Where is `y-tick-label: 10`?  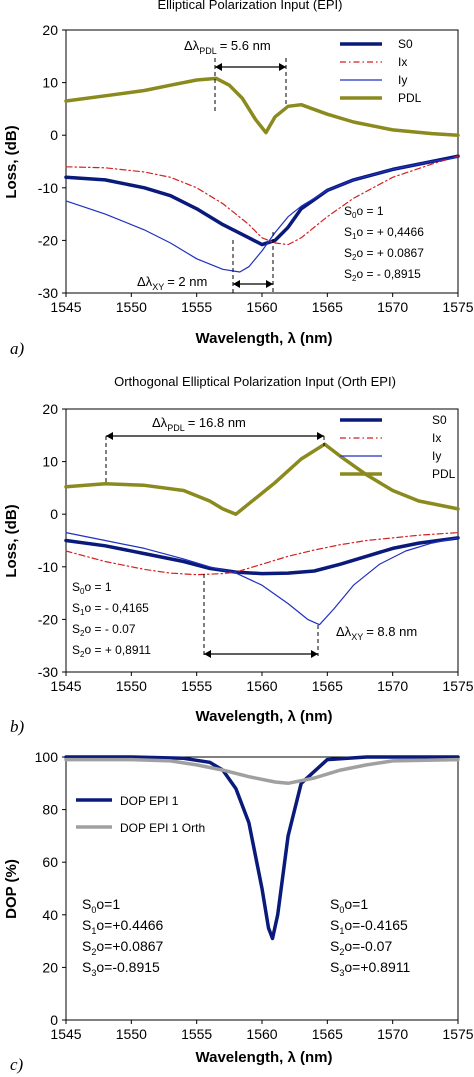
y-tick-label: 10 is located at coordinates (50, 462).